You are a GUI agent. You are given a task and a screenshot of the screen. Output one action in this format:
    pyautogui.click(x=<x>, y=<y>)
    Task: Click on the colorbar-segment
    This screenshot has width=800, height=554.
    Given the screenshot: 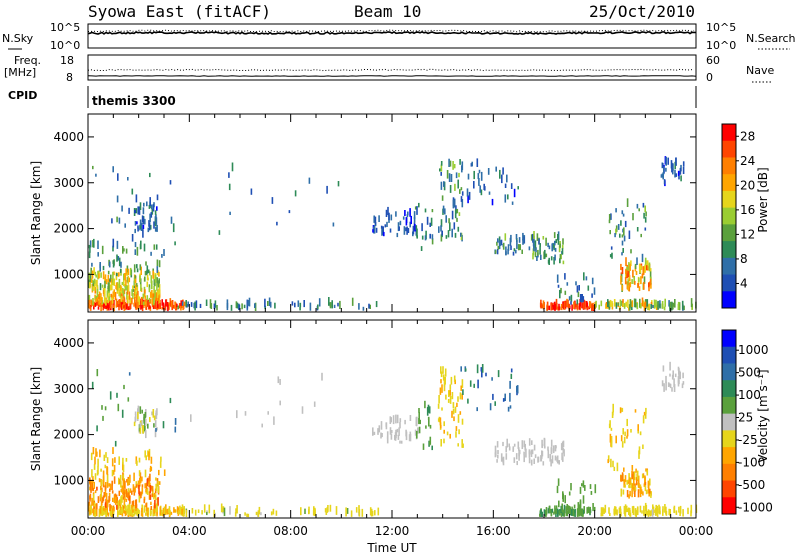 What is the action you would take?
    pyautogui.click(x=729, y=149)
    